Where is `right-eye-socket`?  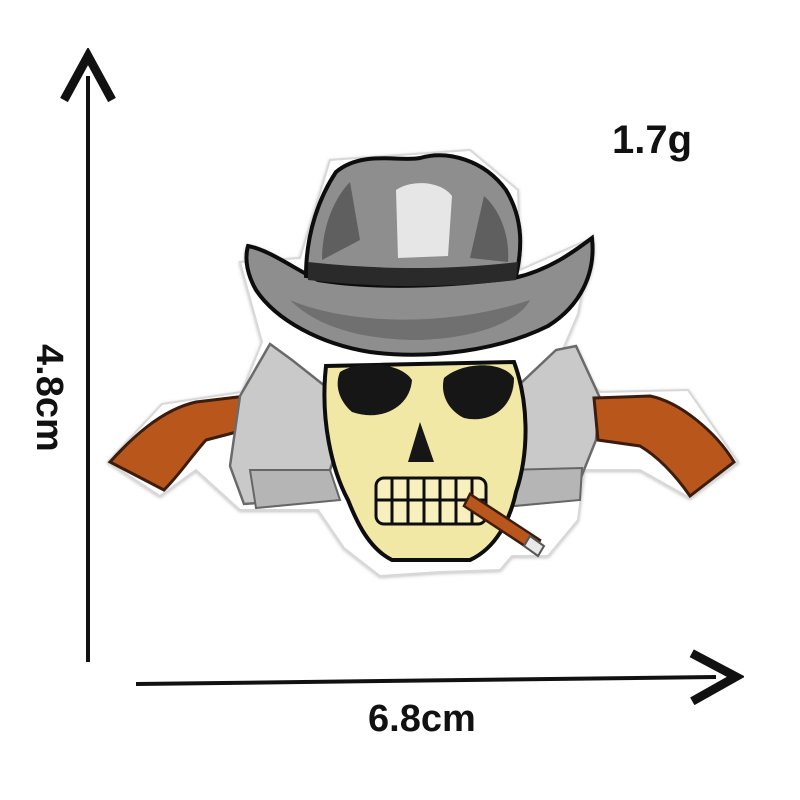 right-eye-socket is located at coordinates (478, 392).